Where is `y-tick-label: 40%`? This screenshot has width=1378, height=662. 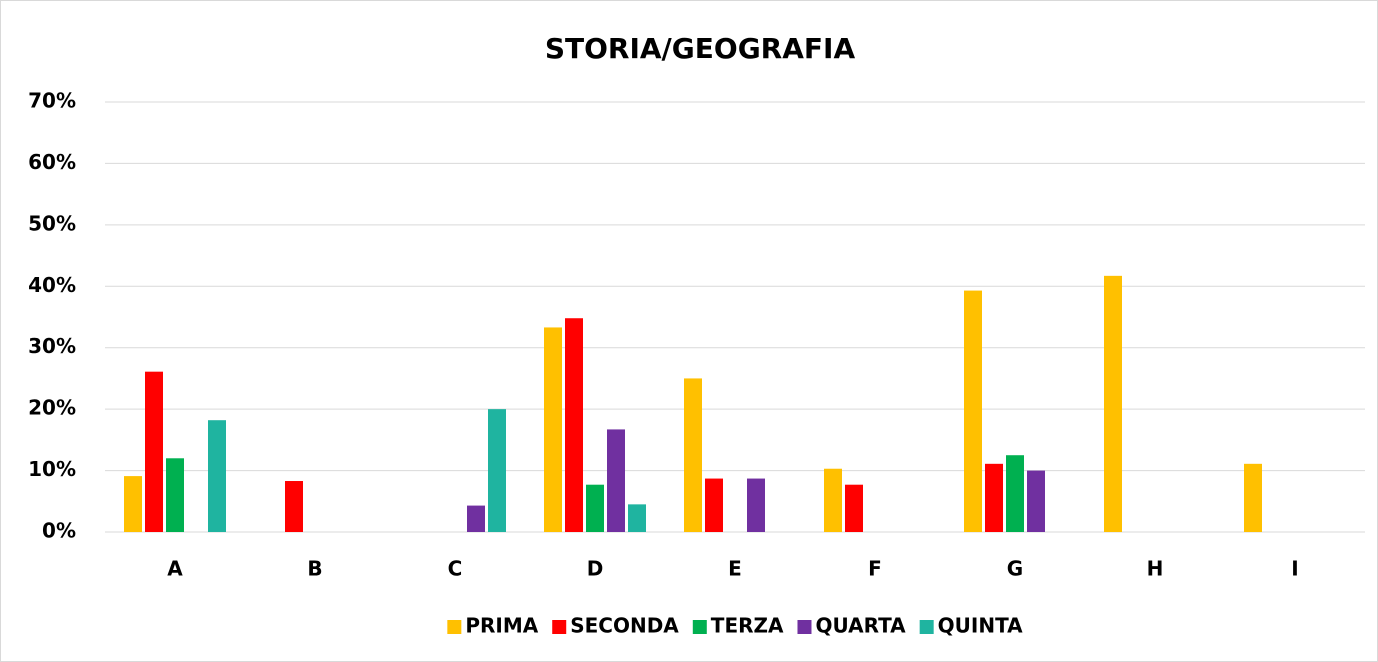
y-tick-label: 40% is located at coordinates (52, 285).